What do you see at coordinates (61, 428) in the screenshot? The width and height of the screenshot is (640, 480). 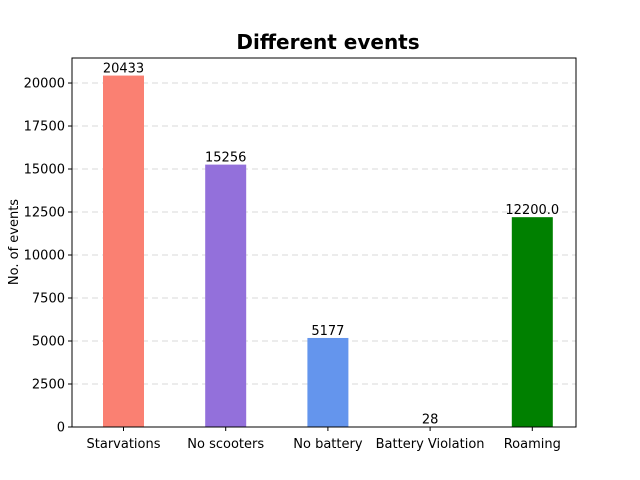 I see `y-tick-label: 0` at bounding box center [61, 428].